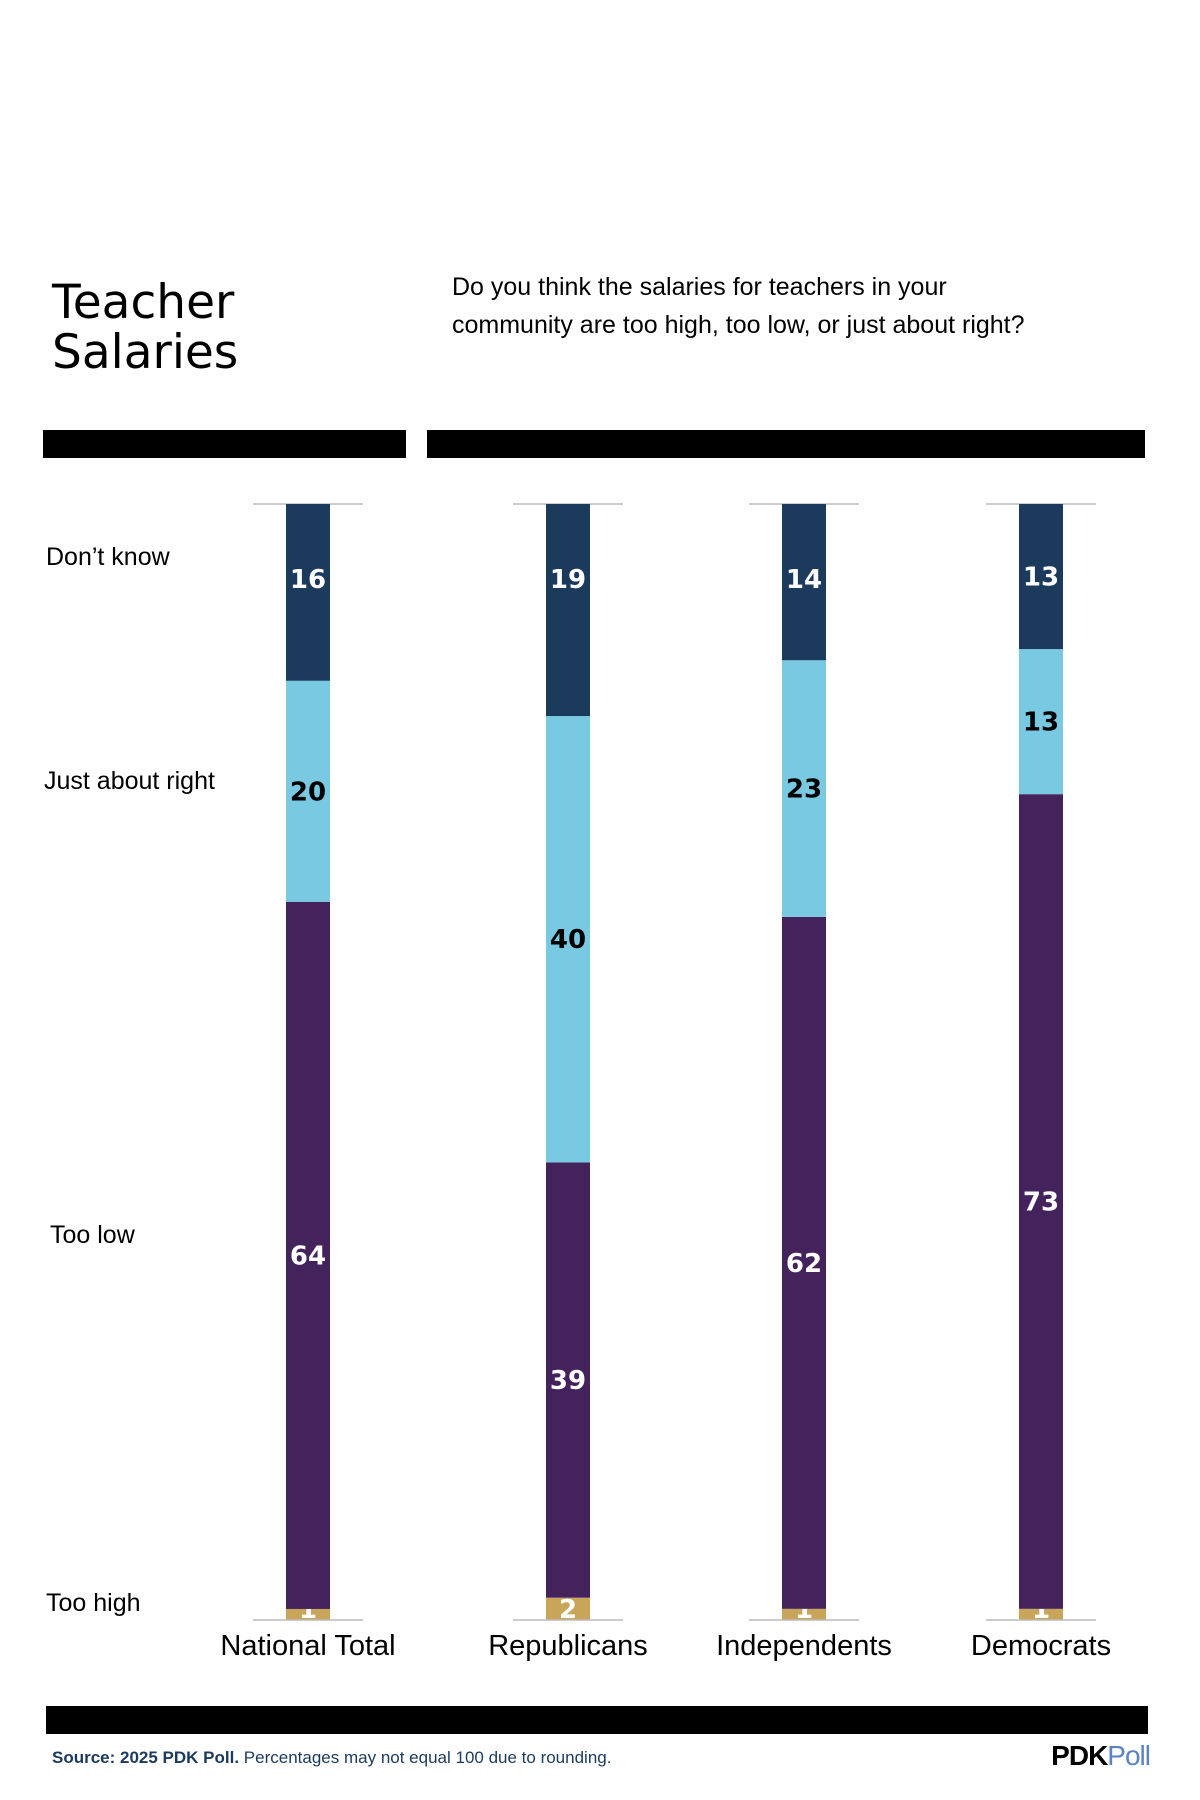  I want to click on footer-rule, so click(597, 1720).